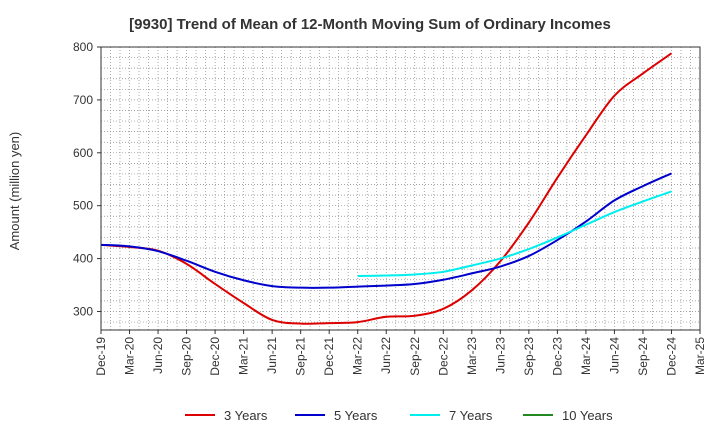 The height and width of the screenshot is (440, 720). Describe the element at coordinates (586, 356) in the screenshot. I see `x-tick-label: Mar-24` at that location.